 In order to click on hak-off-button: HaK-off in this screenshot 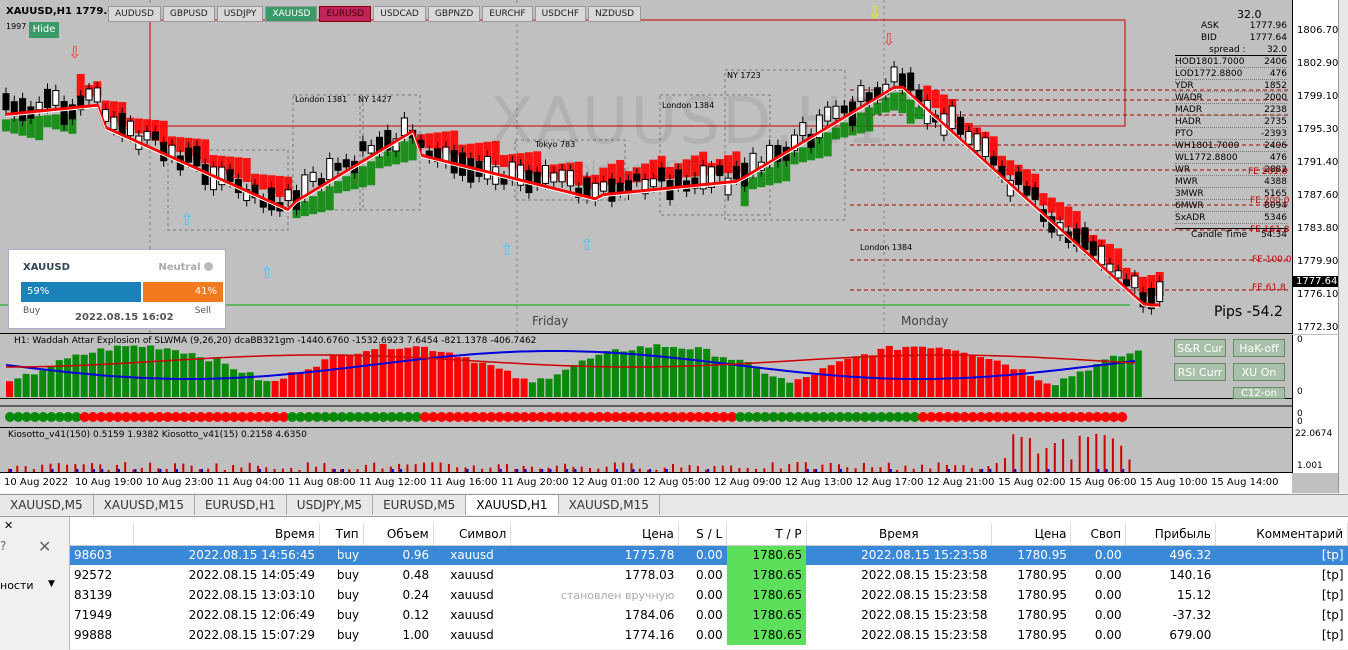, I will do `click(1259, 348)`.